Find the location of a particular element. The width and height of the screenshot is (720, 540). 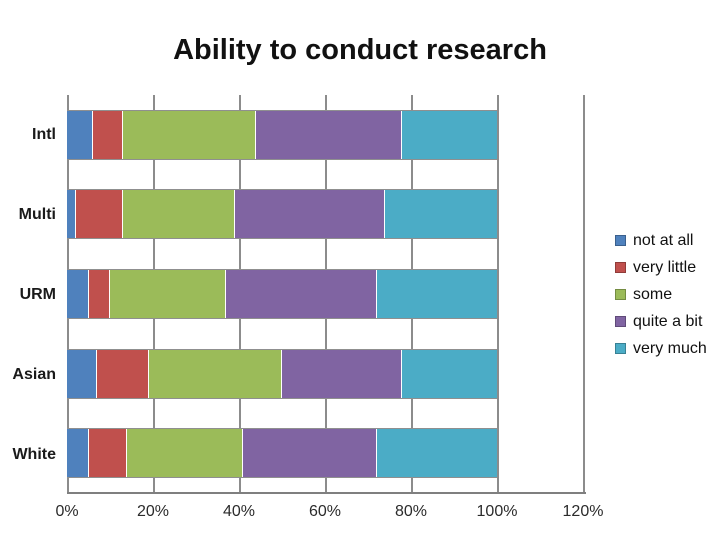

legend-item-some: some is located at coordinates (661, 294).